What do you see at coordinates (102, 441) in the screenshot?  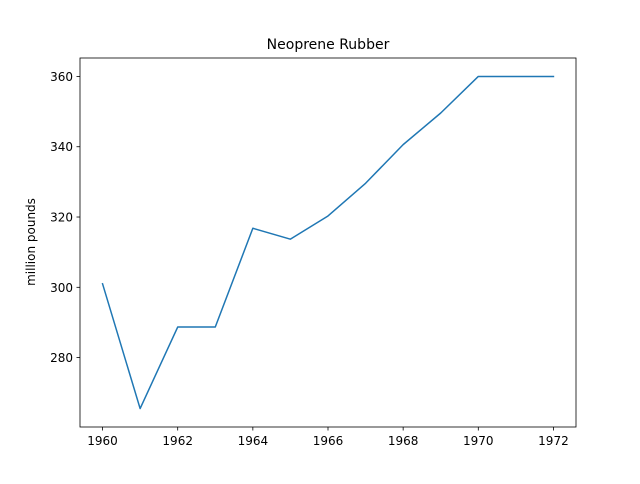 I see `x-tick-label: 1960` at bounding box center [102, 441].